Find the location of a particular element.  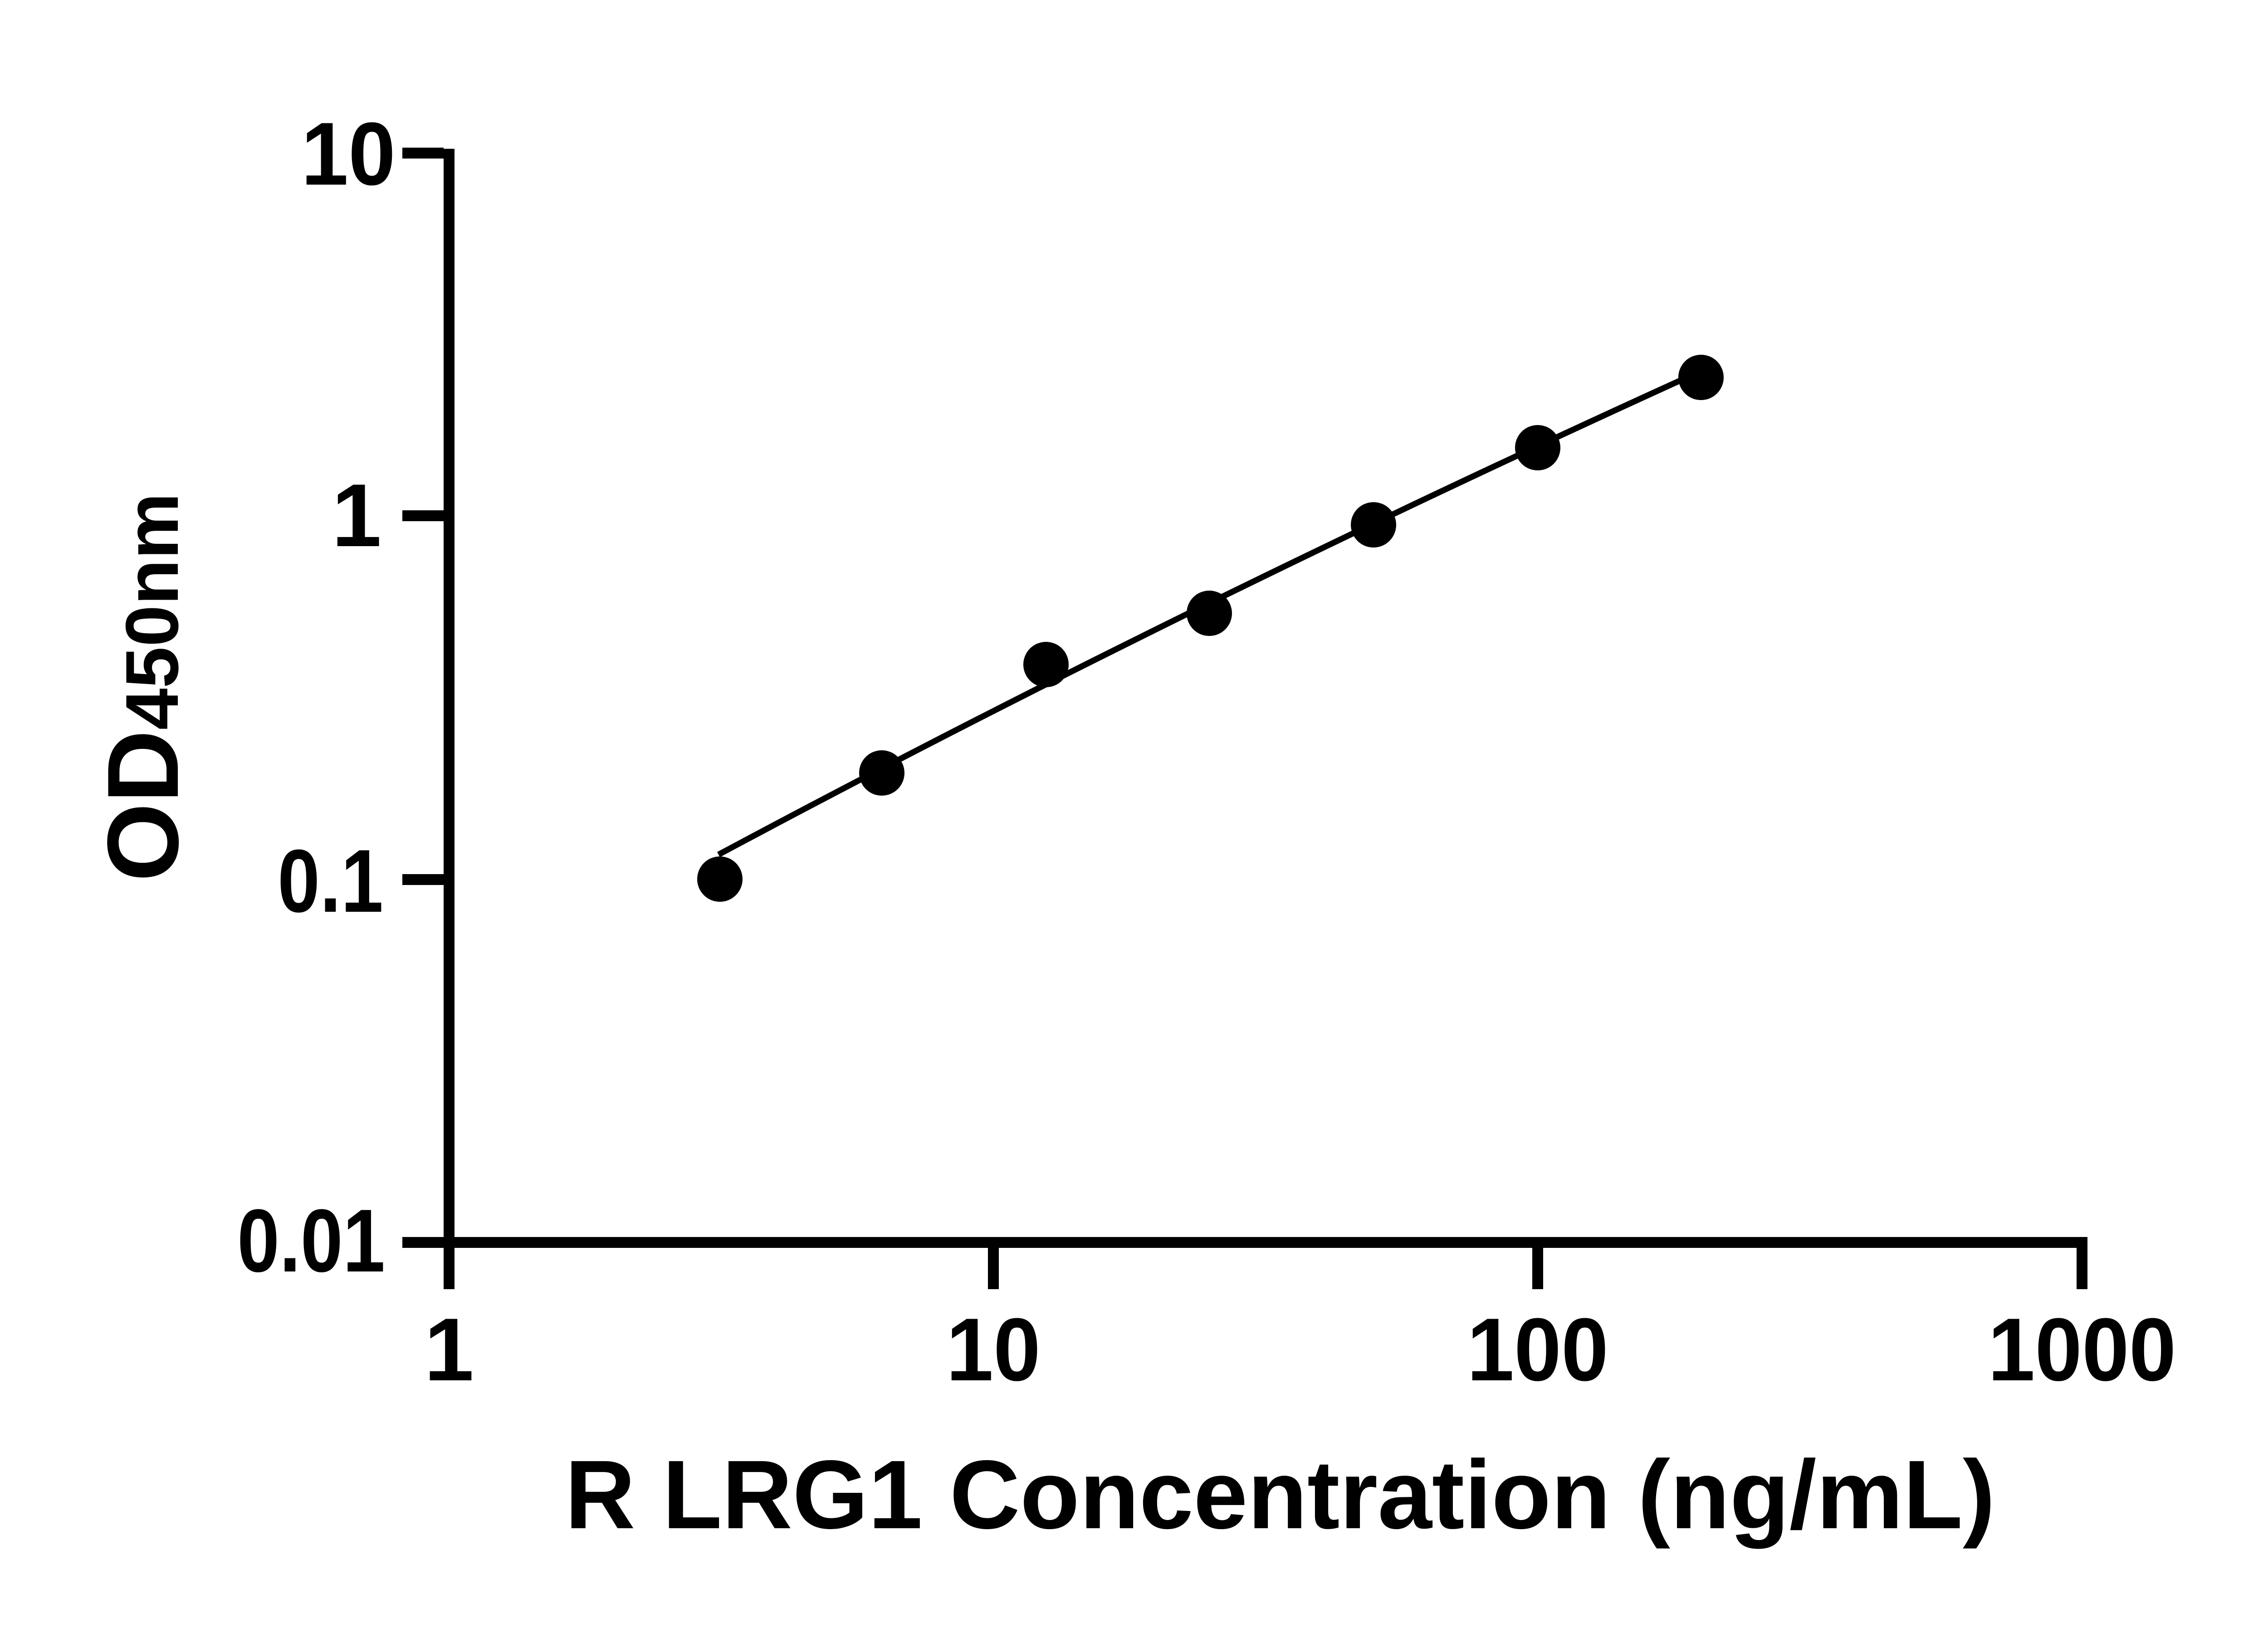

svg-text: 100 is located at coordinates (1537, 1349).